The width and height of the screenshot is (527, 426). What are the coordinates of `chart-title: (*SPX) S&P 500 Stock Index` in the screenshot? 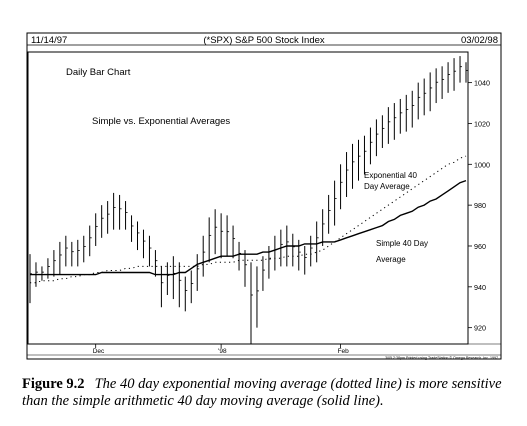 It's located at (264, 40).